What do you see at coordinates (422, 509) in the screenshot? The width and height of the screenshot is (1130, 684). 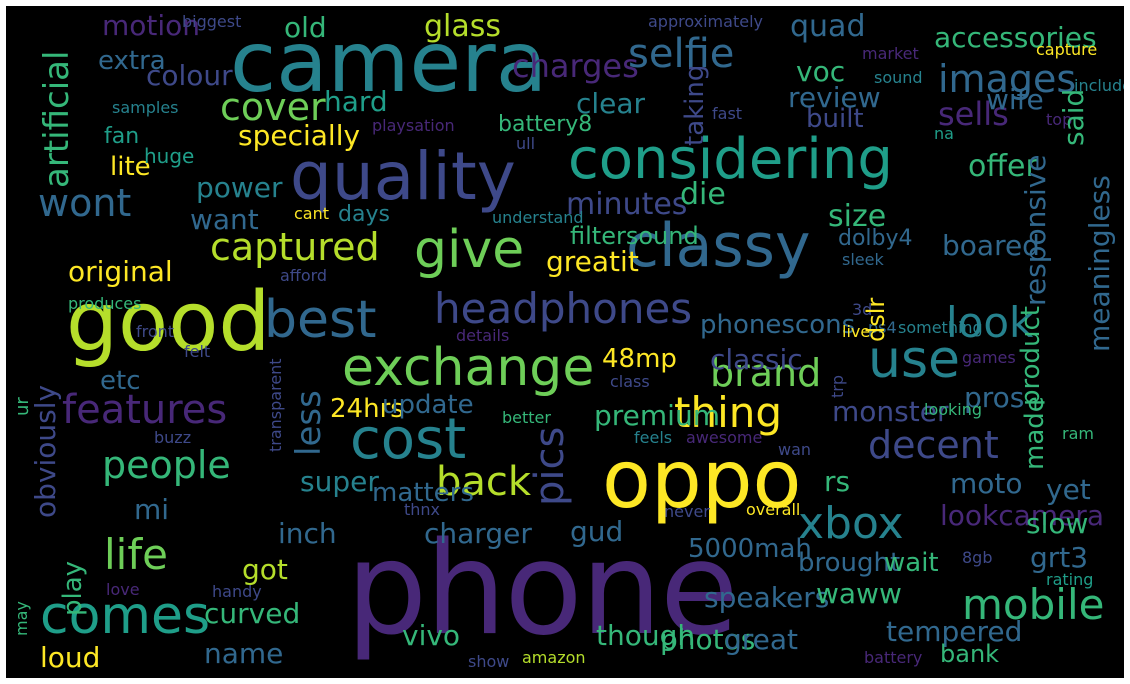 I see `word-artificial: thnx` at bounding box center [422, 509].